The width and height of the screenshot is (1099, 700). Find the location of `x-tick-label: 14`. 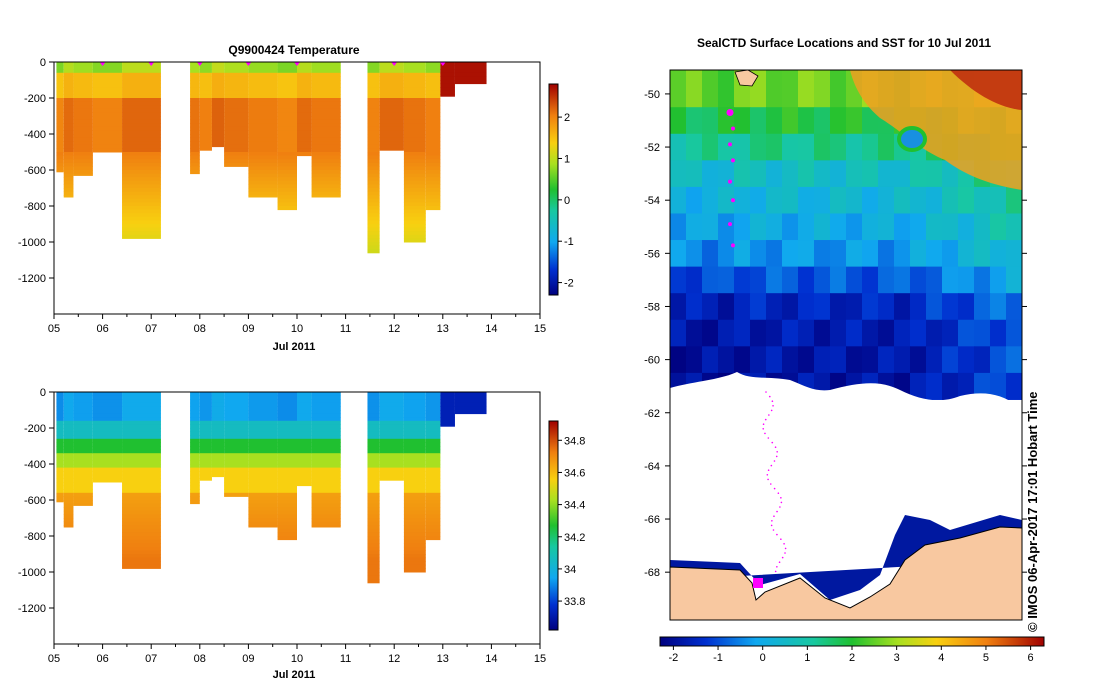

x-tick-label: 14 is located at coordinates (491, 329).